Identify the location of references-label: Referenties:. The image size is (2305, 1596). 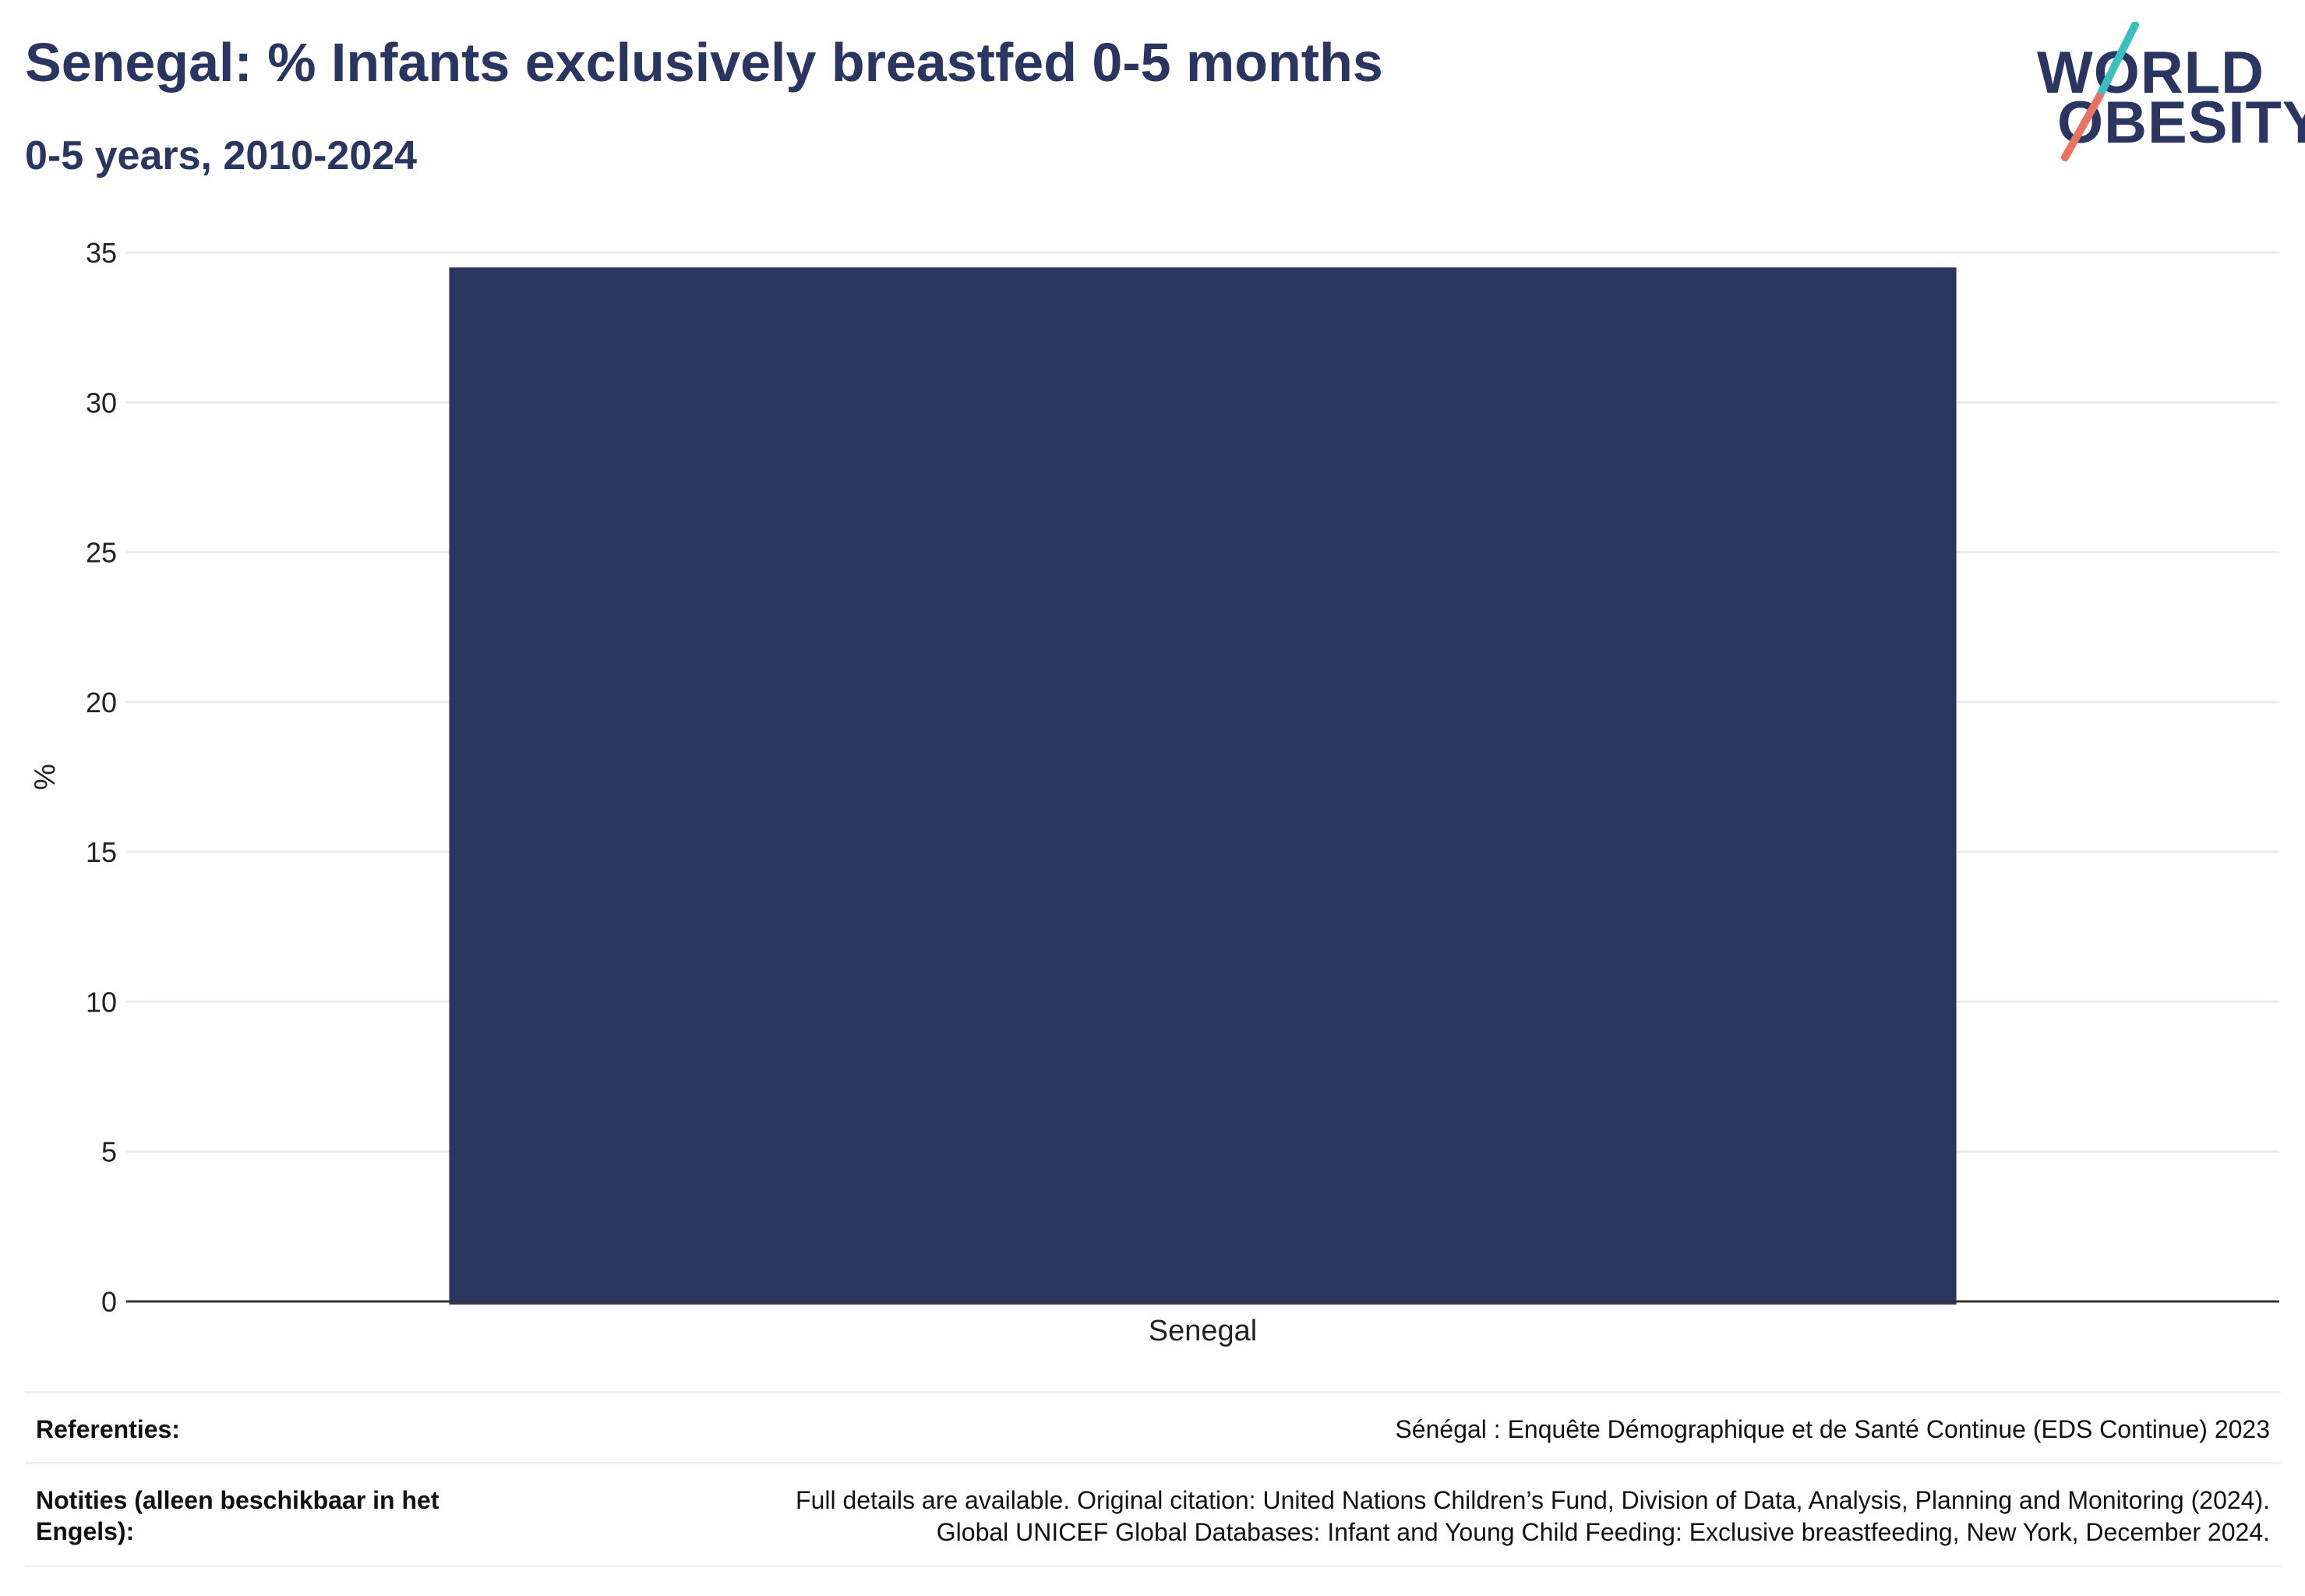
(108, 1429).